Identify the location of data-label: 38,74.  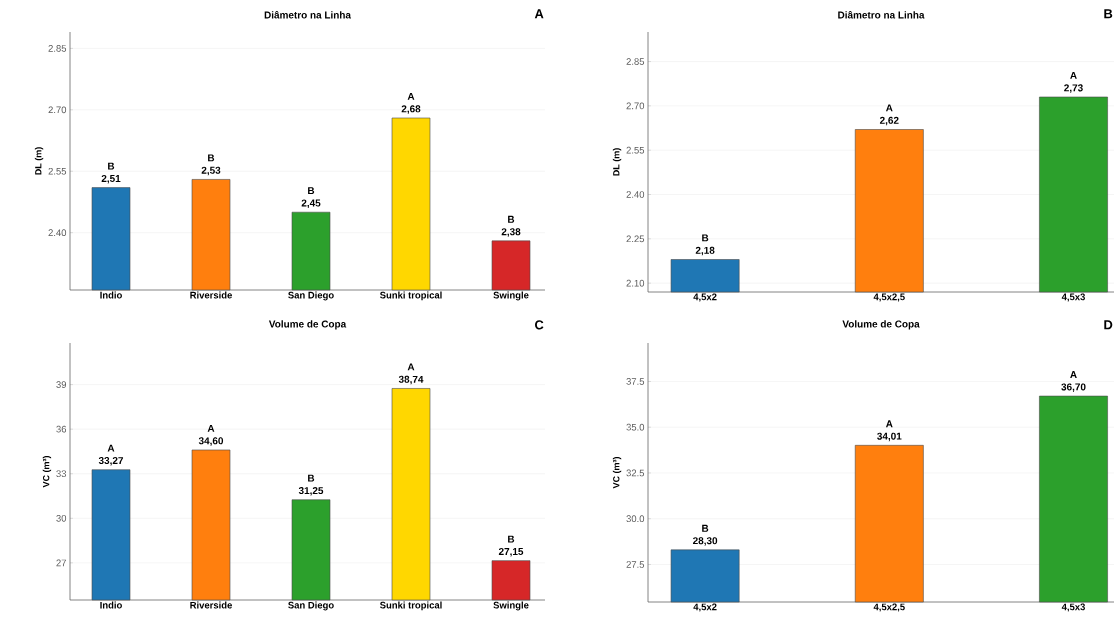
(411, 380).